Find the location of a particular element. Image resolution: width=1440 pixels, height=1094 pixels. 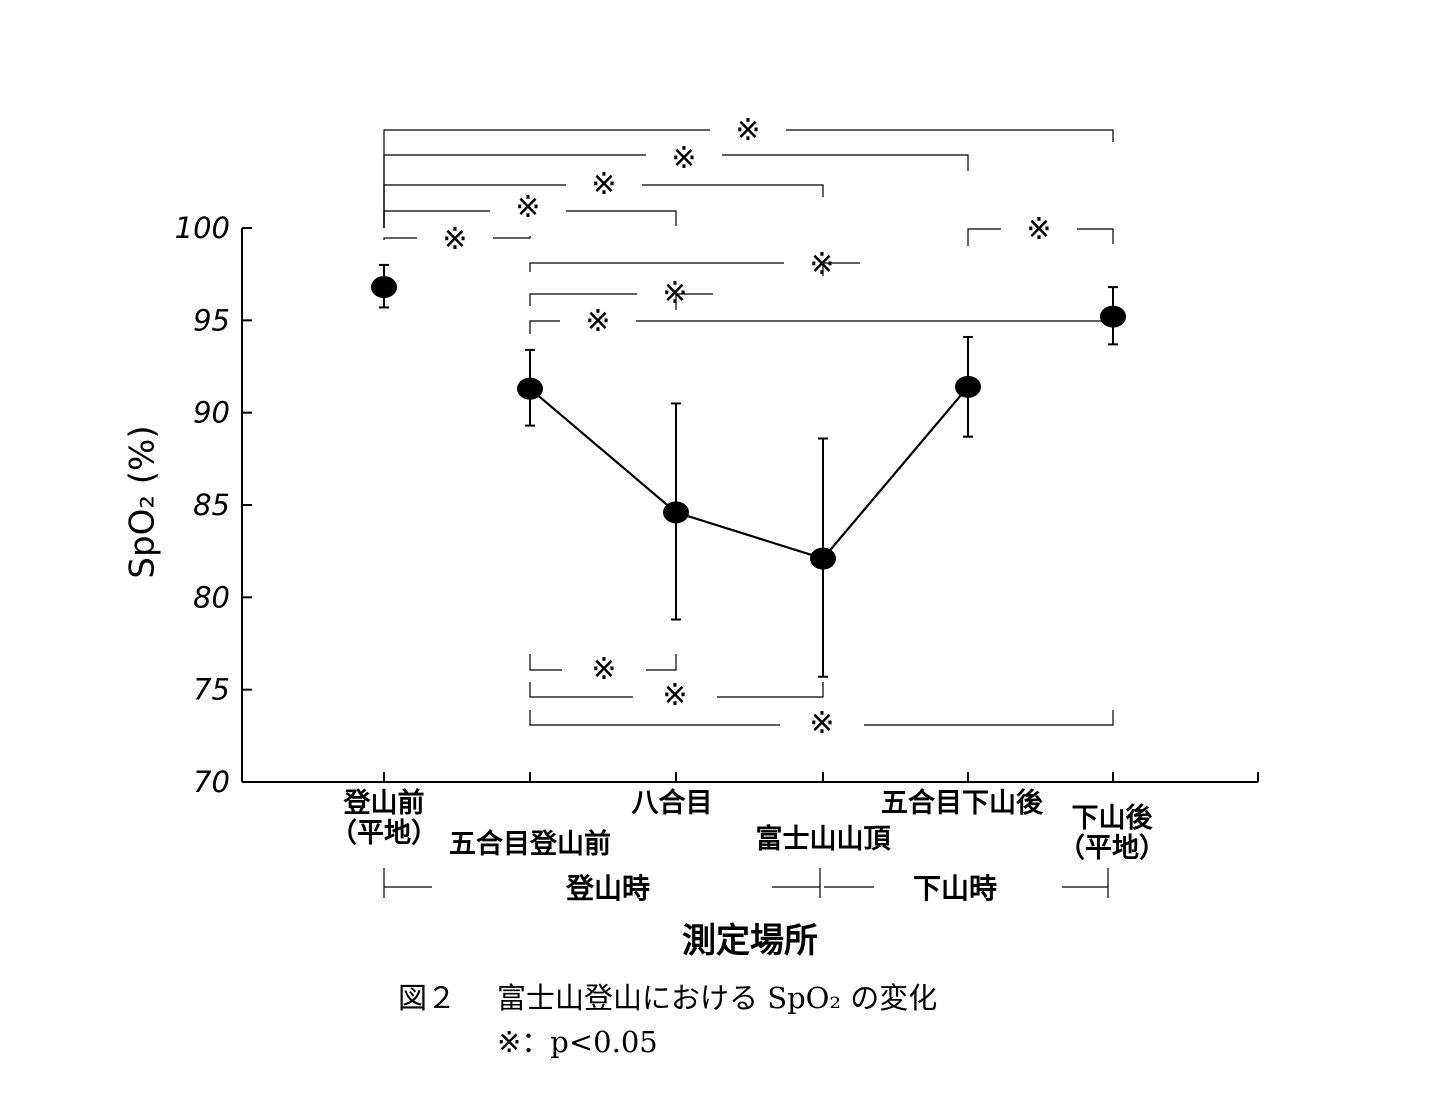

phase-label-descent: 下山時 is located at coordinates (955, 888).